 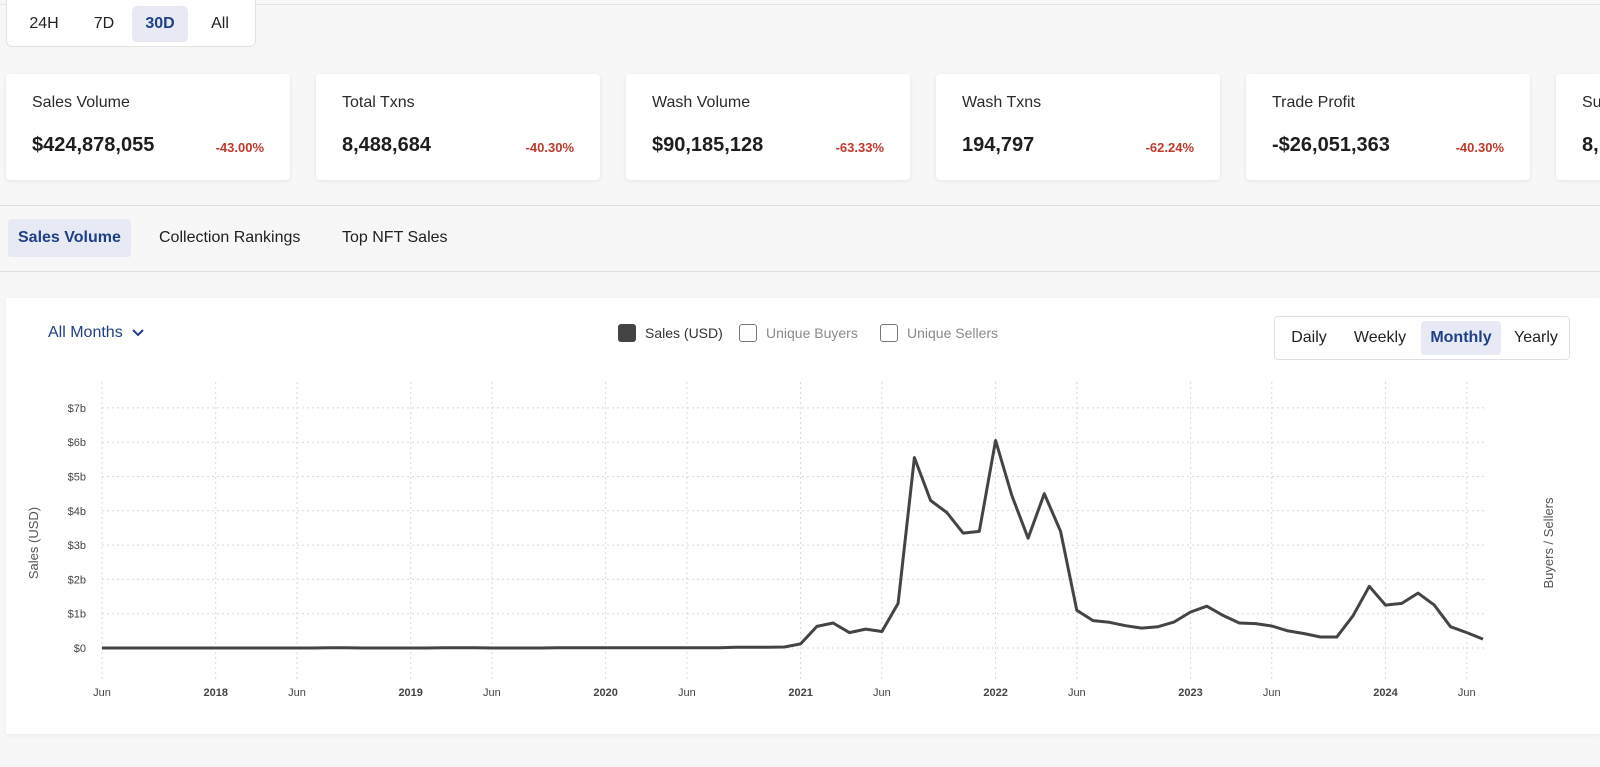 I want to click on checkbox-checked-icon, so click(x=627, y=333).